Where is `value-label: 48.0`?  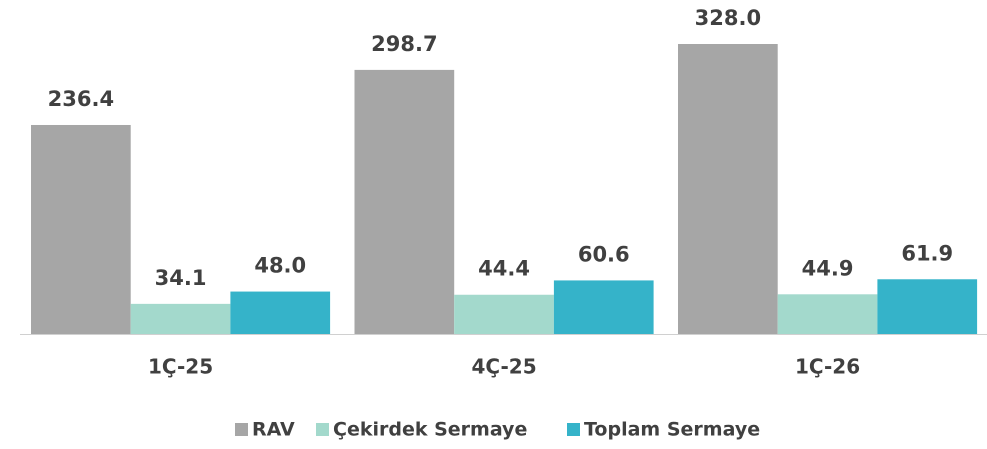
value-label: 48.0 is located at coordinates (280, 266).